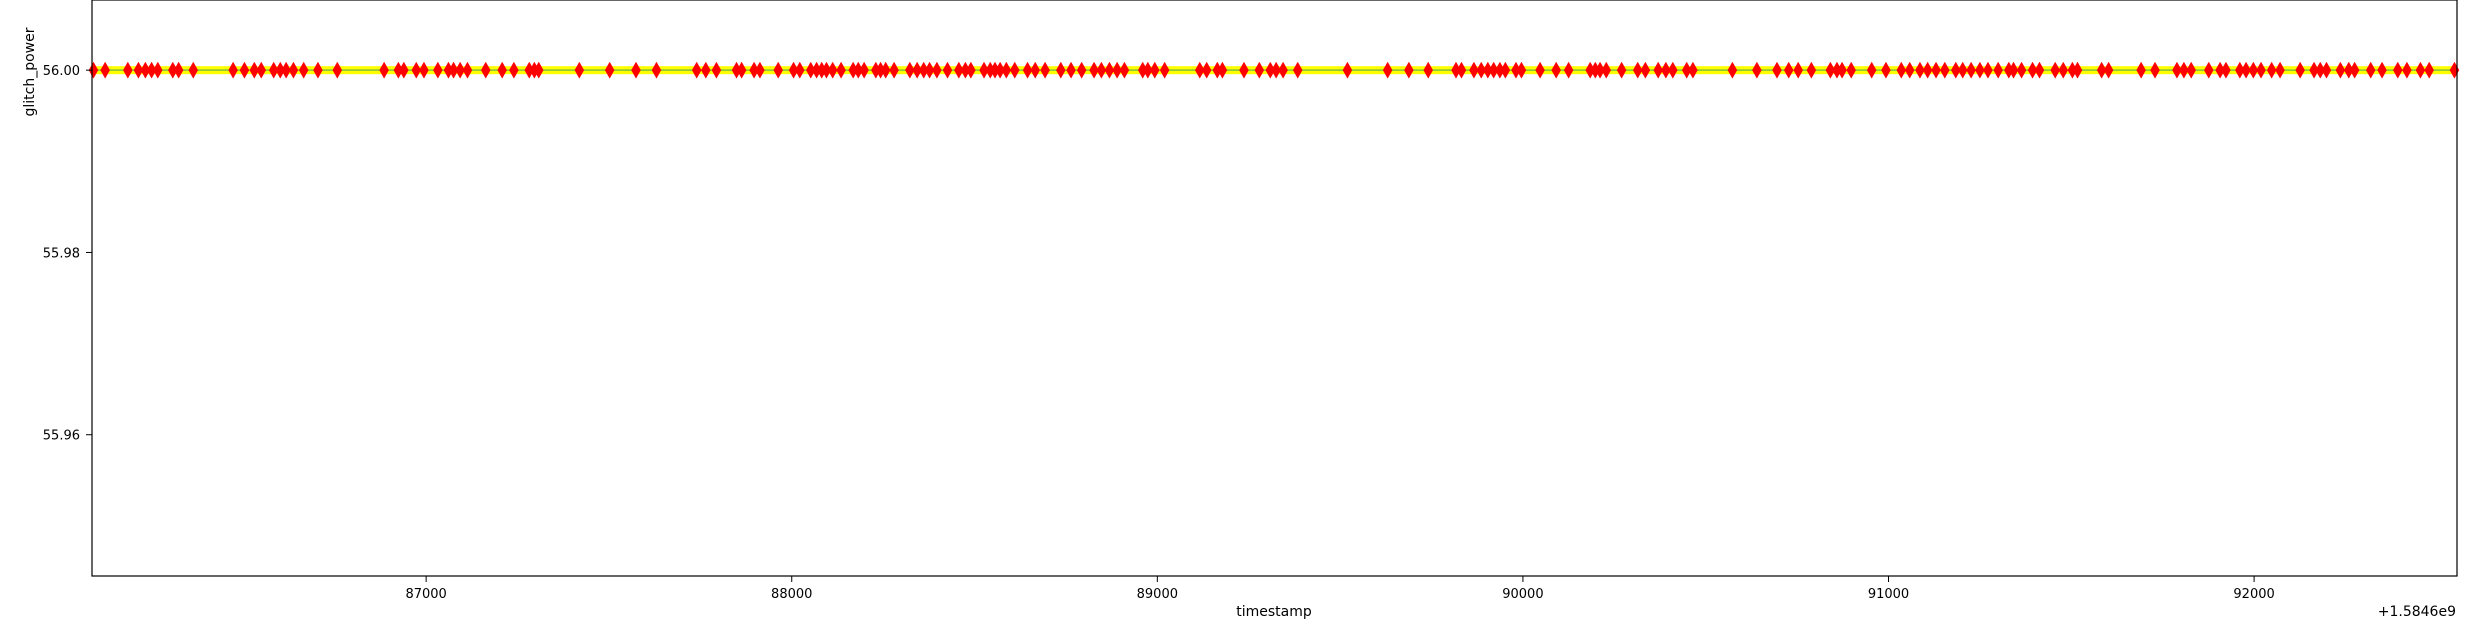  What do you see at coordinates (425, 594) in the screenshot?
I see `x-tick-label: 87000` at bounding box center [425, 594].